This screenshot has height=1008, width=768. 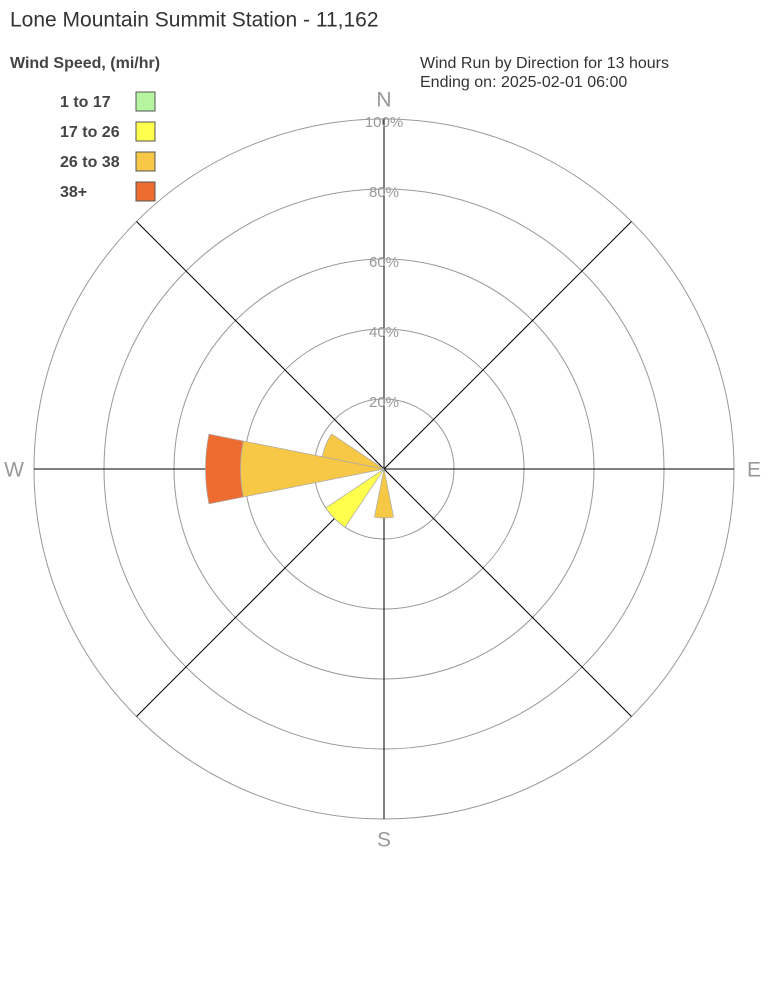 I want to click on r-tick-label: 100%, so click(x=384, y=122).